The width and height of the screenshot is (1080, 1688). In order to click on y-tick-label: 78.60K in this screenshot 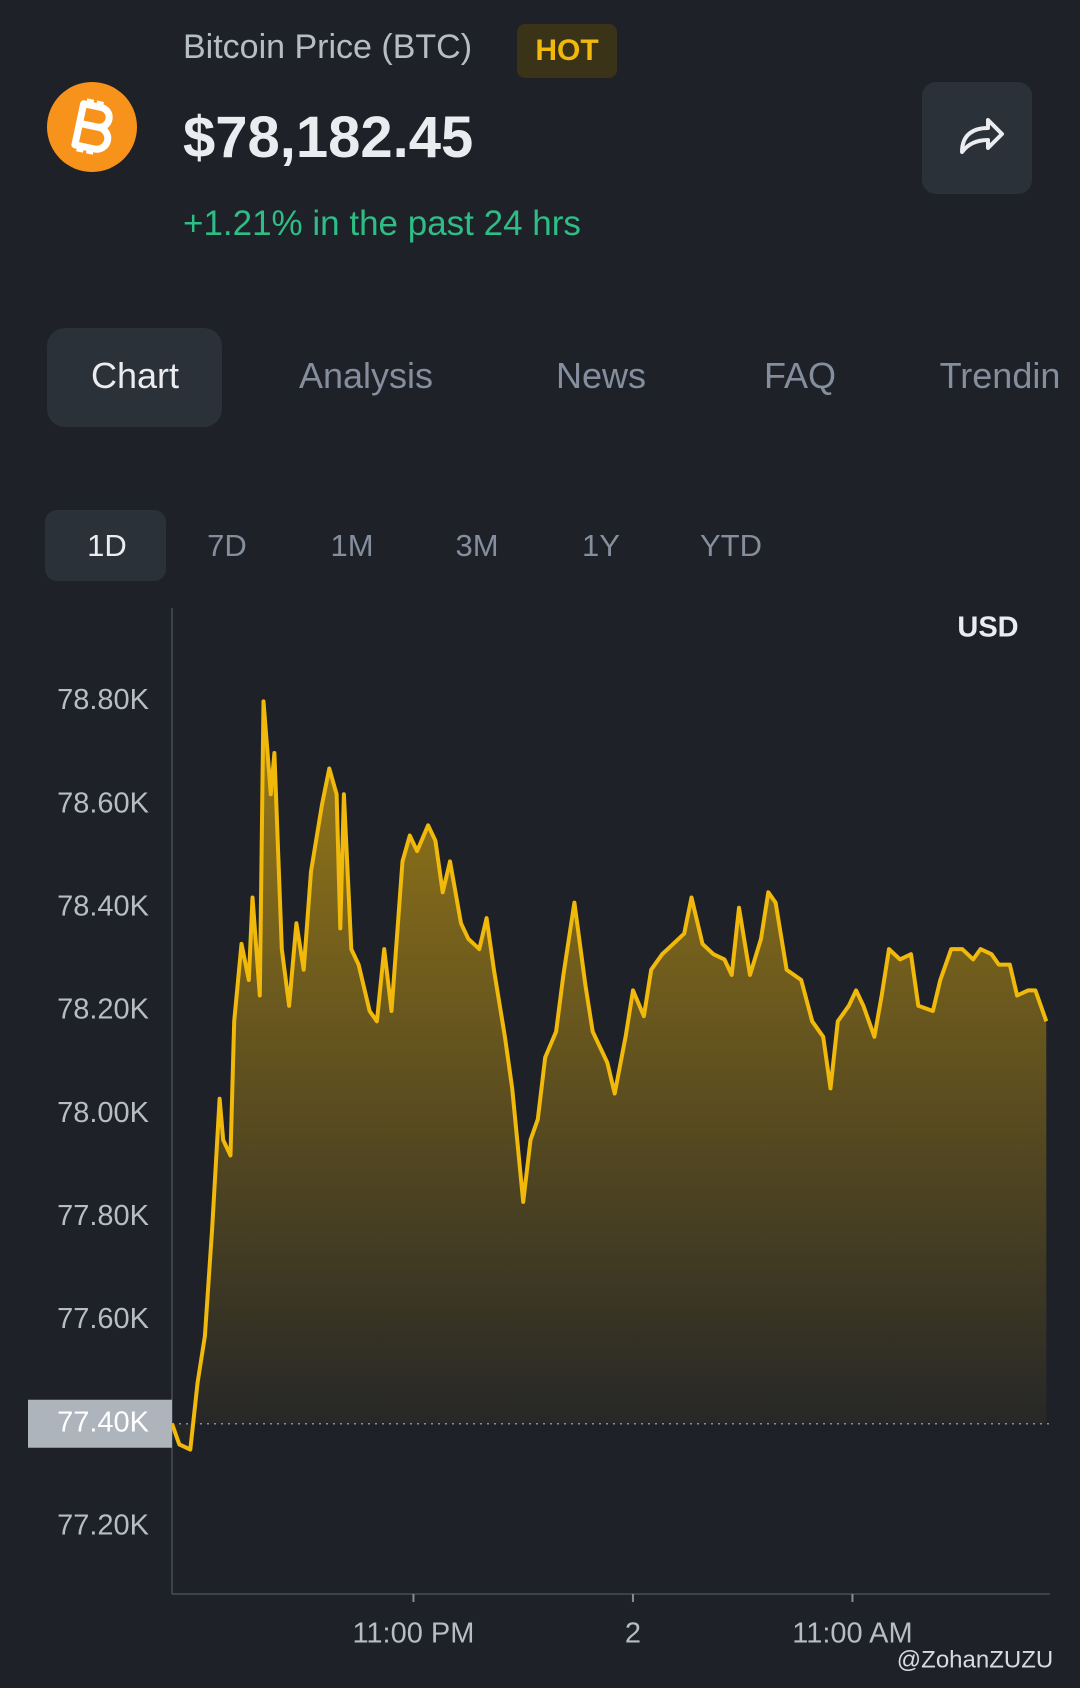, I will do `click(103, 803)`.